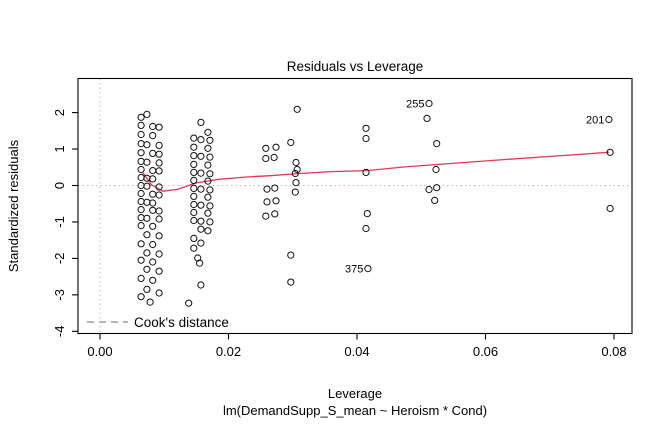  I want to click on y-tick-label: -2, so click(59, 259).